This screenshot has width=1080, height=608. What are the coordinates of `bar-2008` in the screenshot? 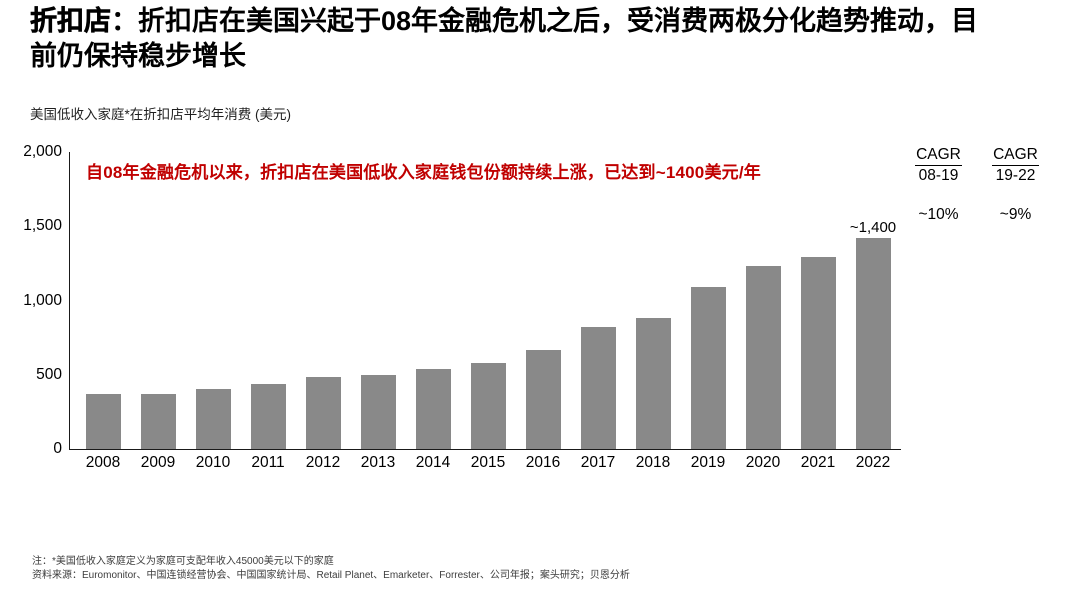 It's located at (103, 421).